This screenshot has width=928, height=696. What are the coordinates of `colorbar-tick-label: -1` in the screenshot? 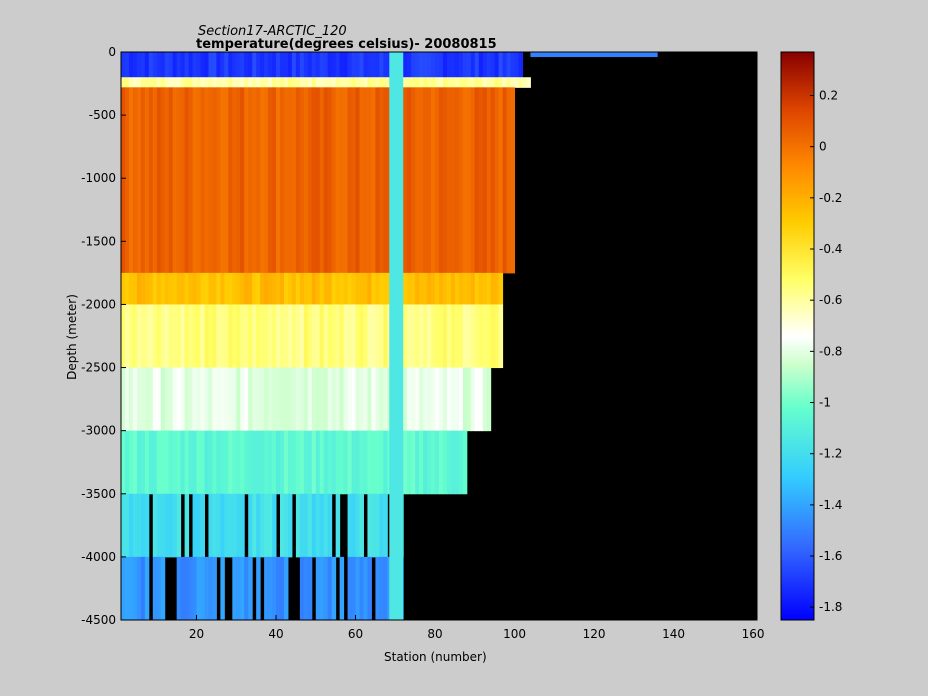 It's located at (825, 403).